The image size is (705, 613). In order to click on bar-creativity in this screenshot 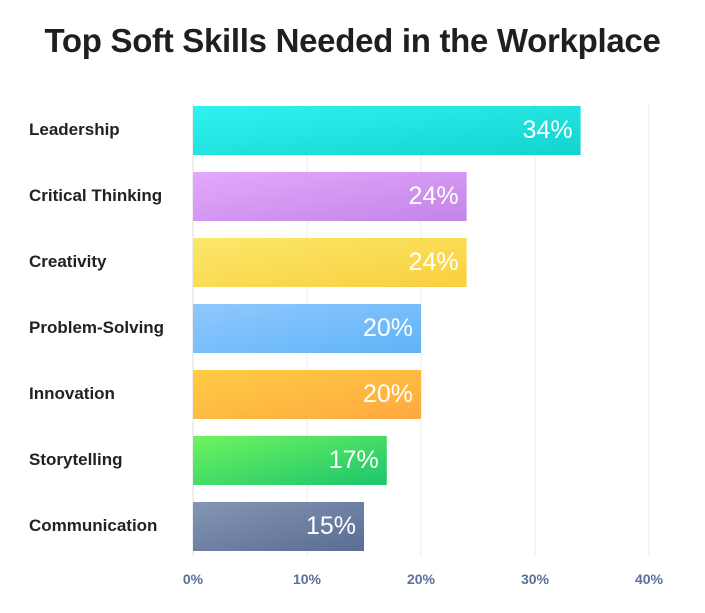, I will do `click(330, 262)`.